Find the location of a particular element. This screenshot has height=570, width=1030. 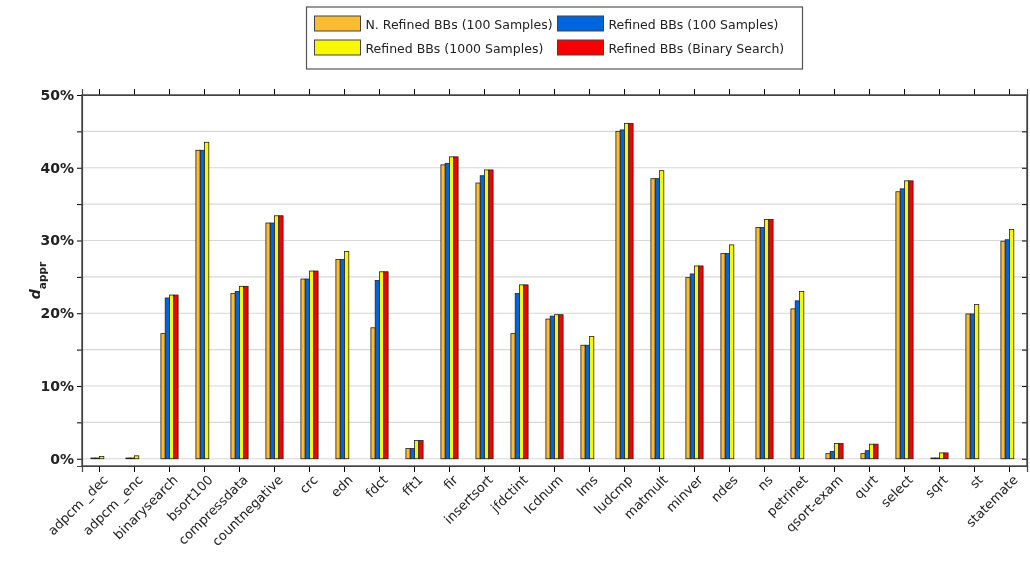

x-tick-label: sqrt is located at coordinates (936, 486).